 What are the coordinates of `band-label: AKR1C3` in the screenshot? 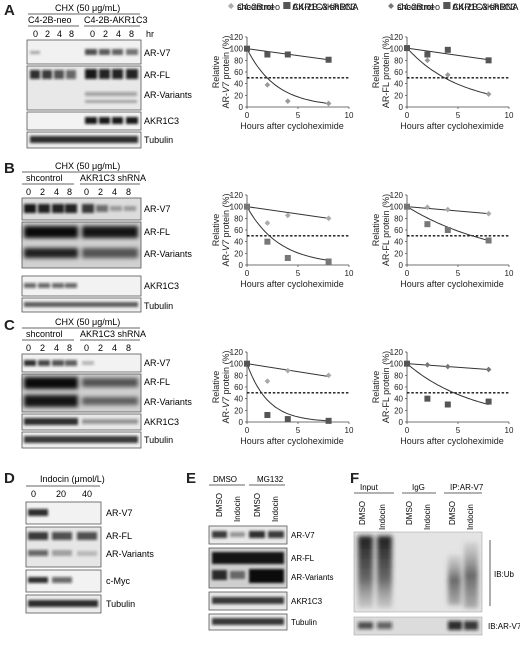 It's located at (307, 601).